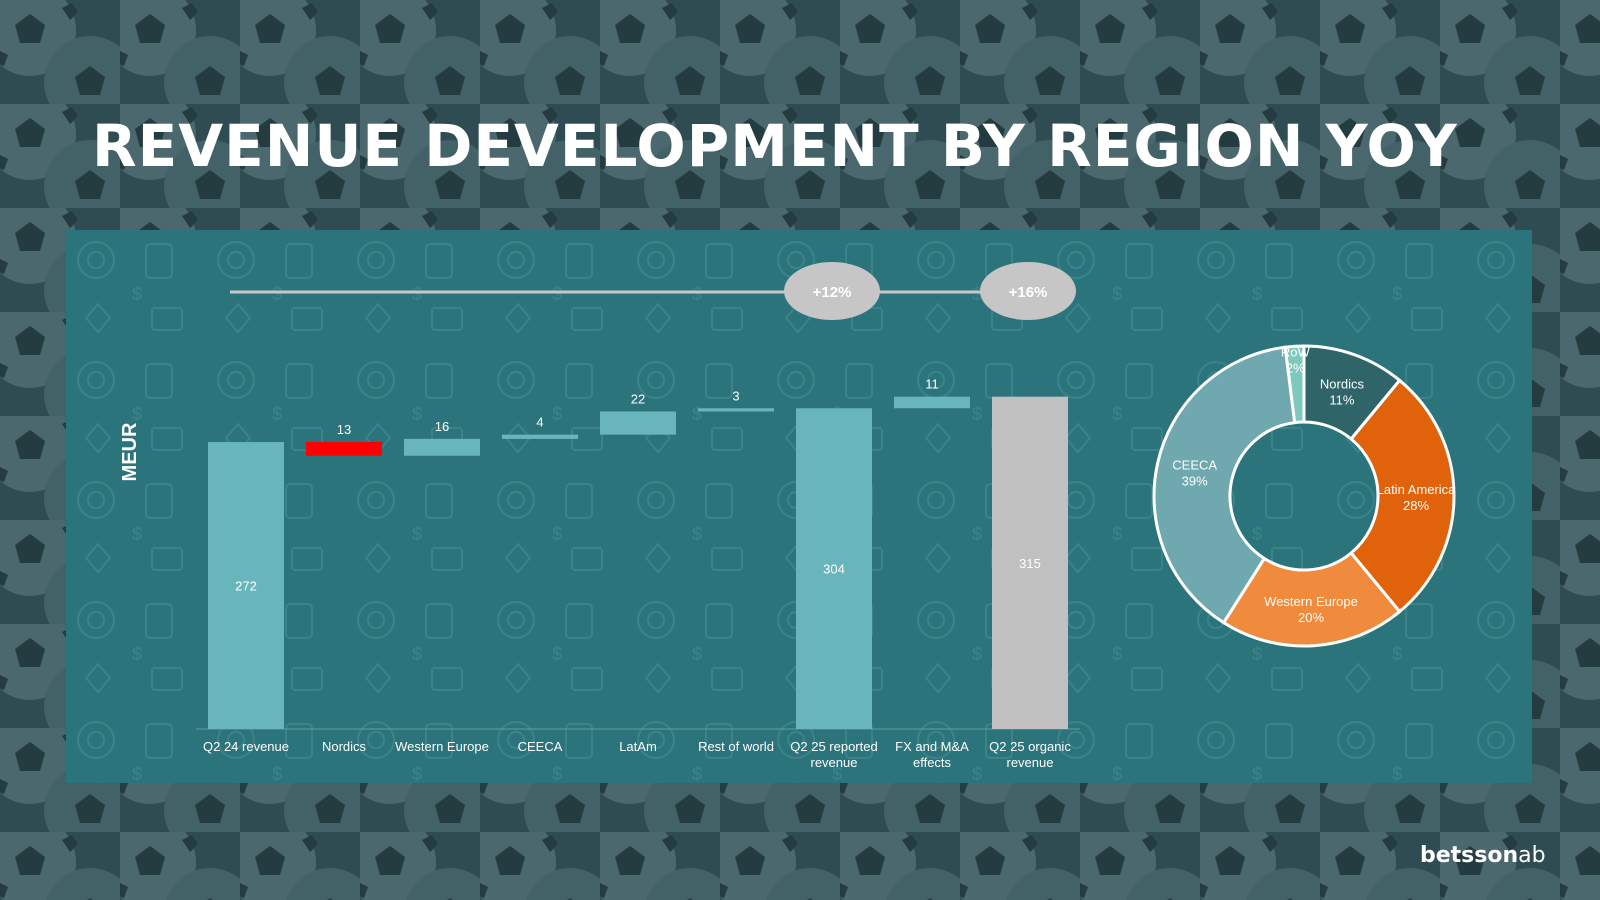 The image size is (1600, 900). I want to click on data-label-6: 304, so click(834, 569).